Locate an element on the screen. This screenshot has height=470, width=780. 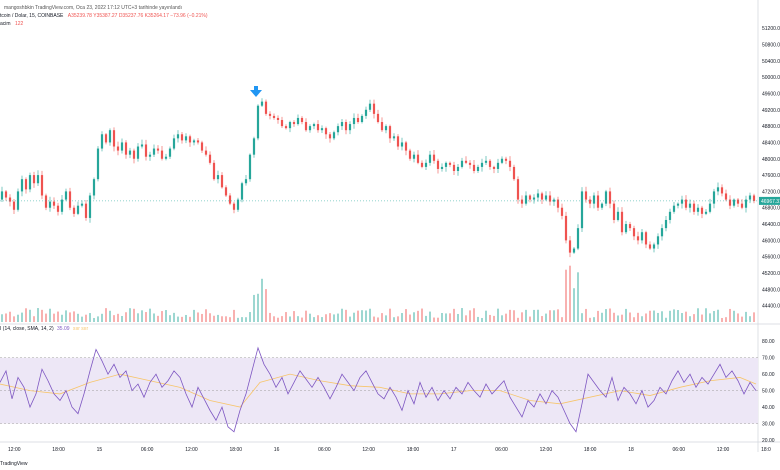
price-tick-label: 44400.00 is located at coordinates (771, 307).